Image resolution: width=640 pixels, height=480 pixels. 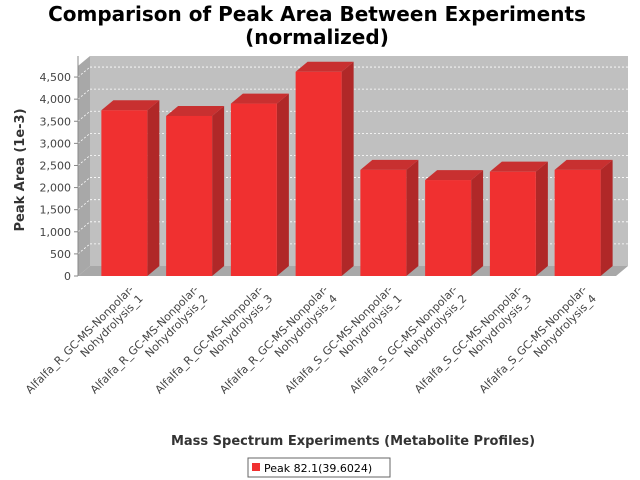 I want to click on y-tick-label: 1,500, so click(x=56, y=210).